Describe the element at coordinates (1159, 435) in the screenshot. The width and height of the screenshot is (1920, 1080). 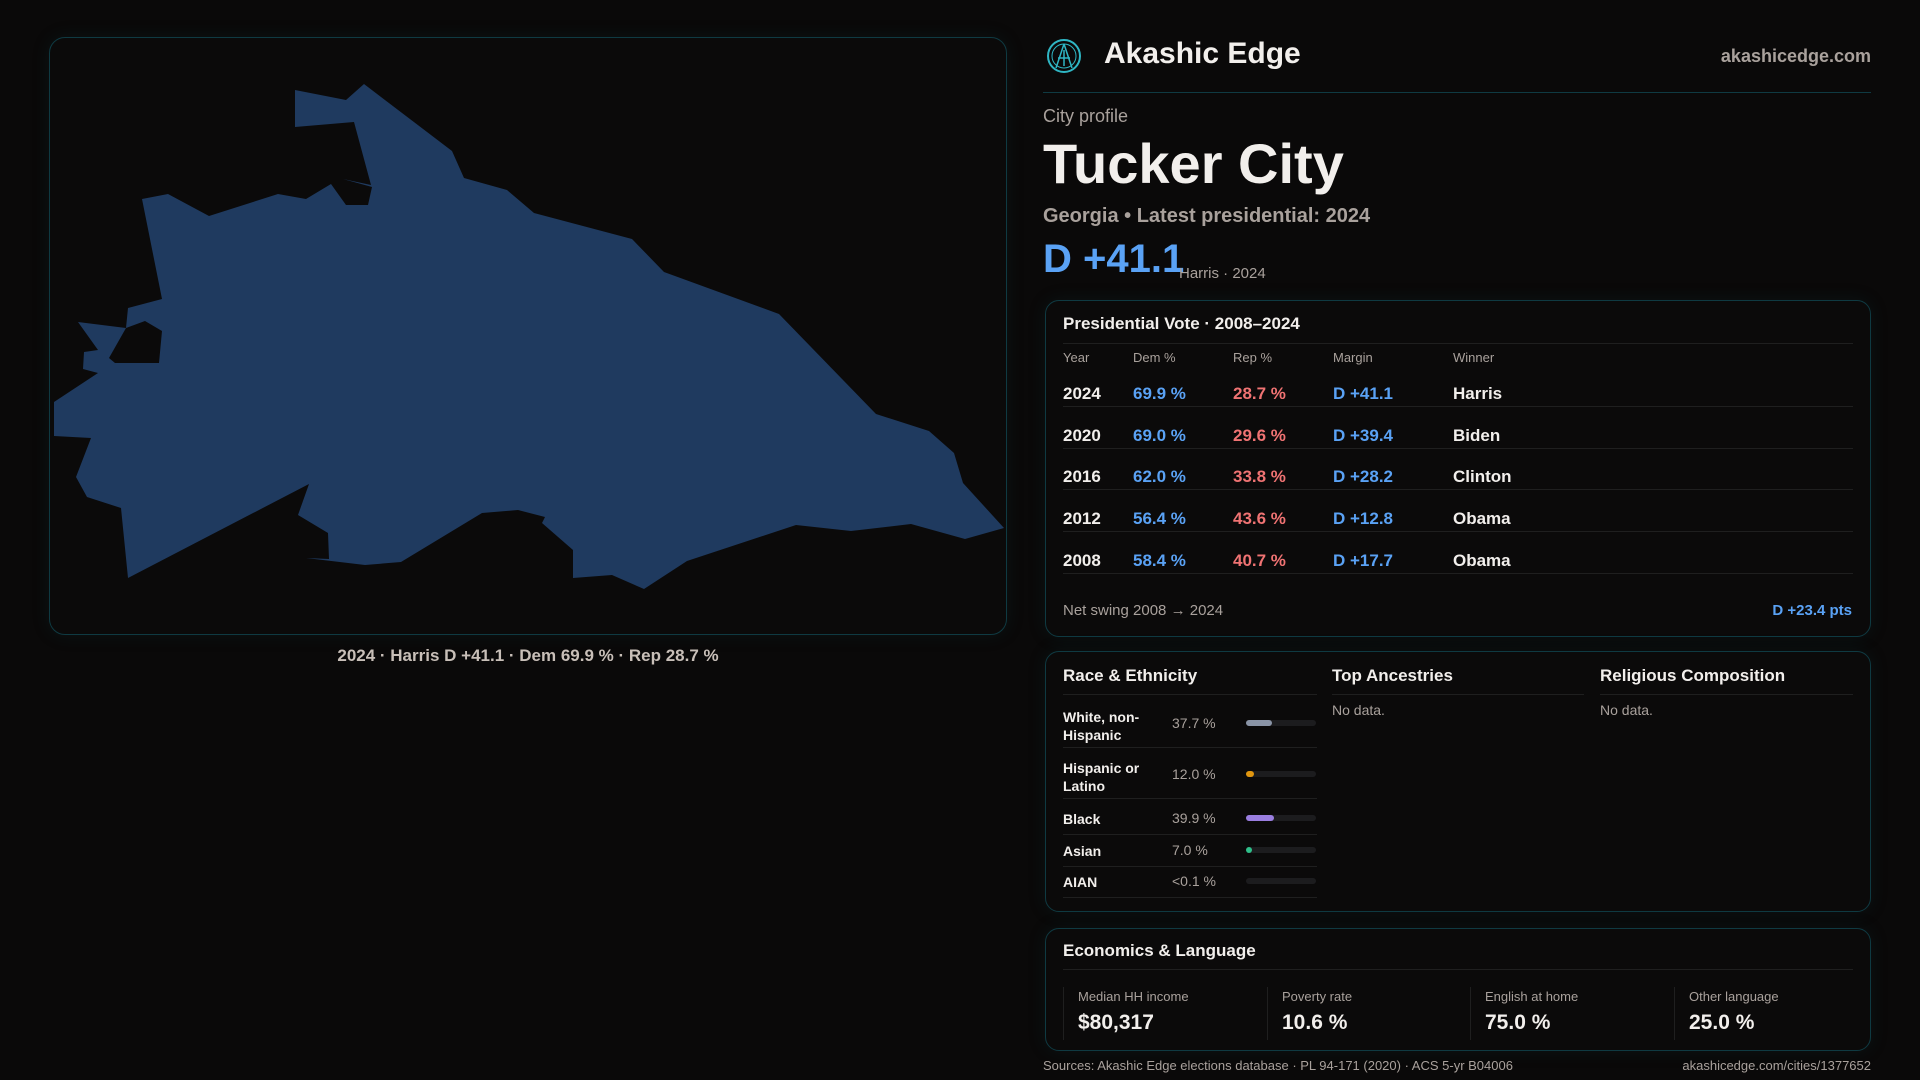
I see `dem-cell: 69.0 %` at that location.